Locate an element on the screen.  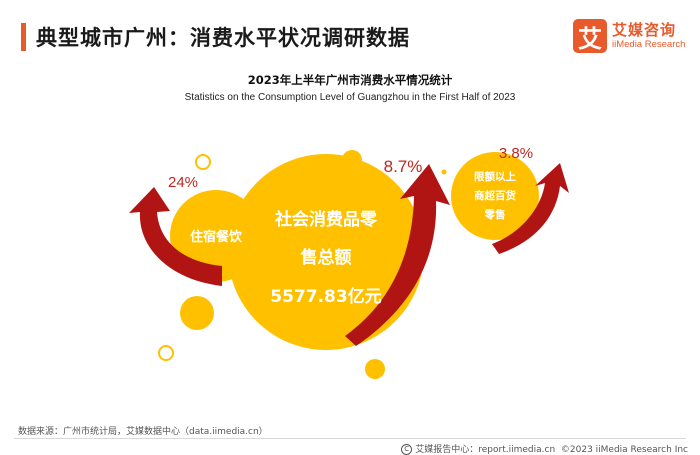
bubble-label-mall-line3: 零售 is located at coordinates (495, 214).